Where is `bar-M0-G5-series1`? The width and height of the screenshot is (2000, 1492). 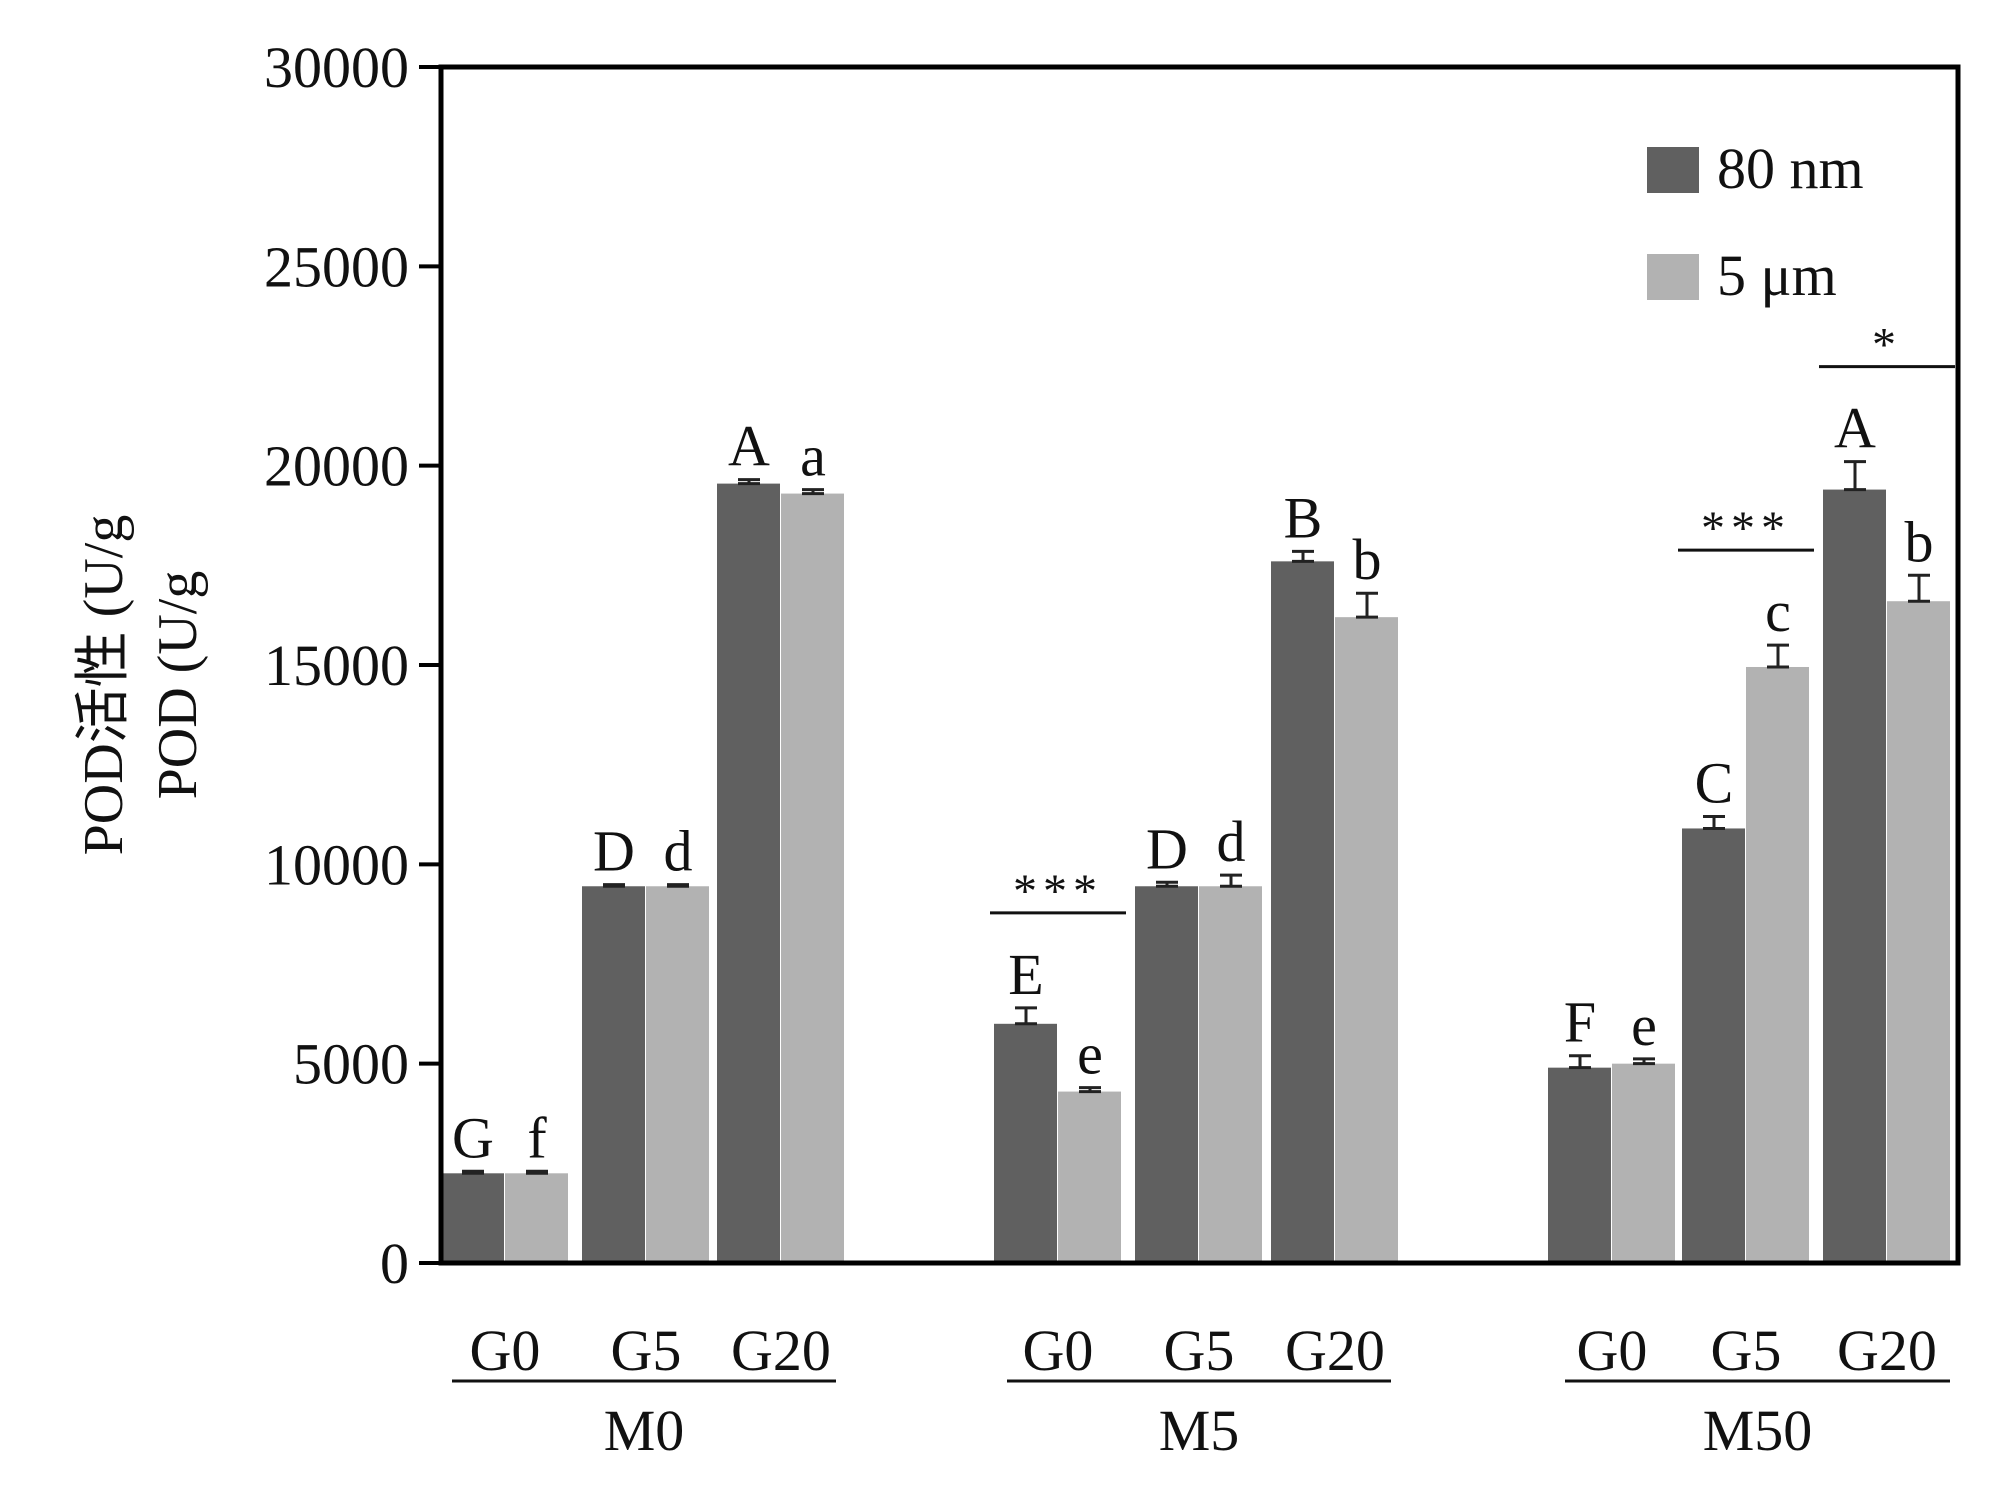
bar-M0-G5-series1 is located at coordinates (613, 1074).